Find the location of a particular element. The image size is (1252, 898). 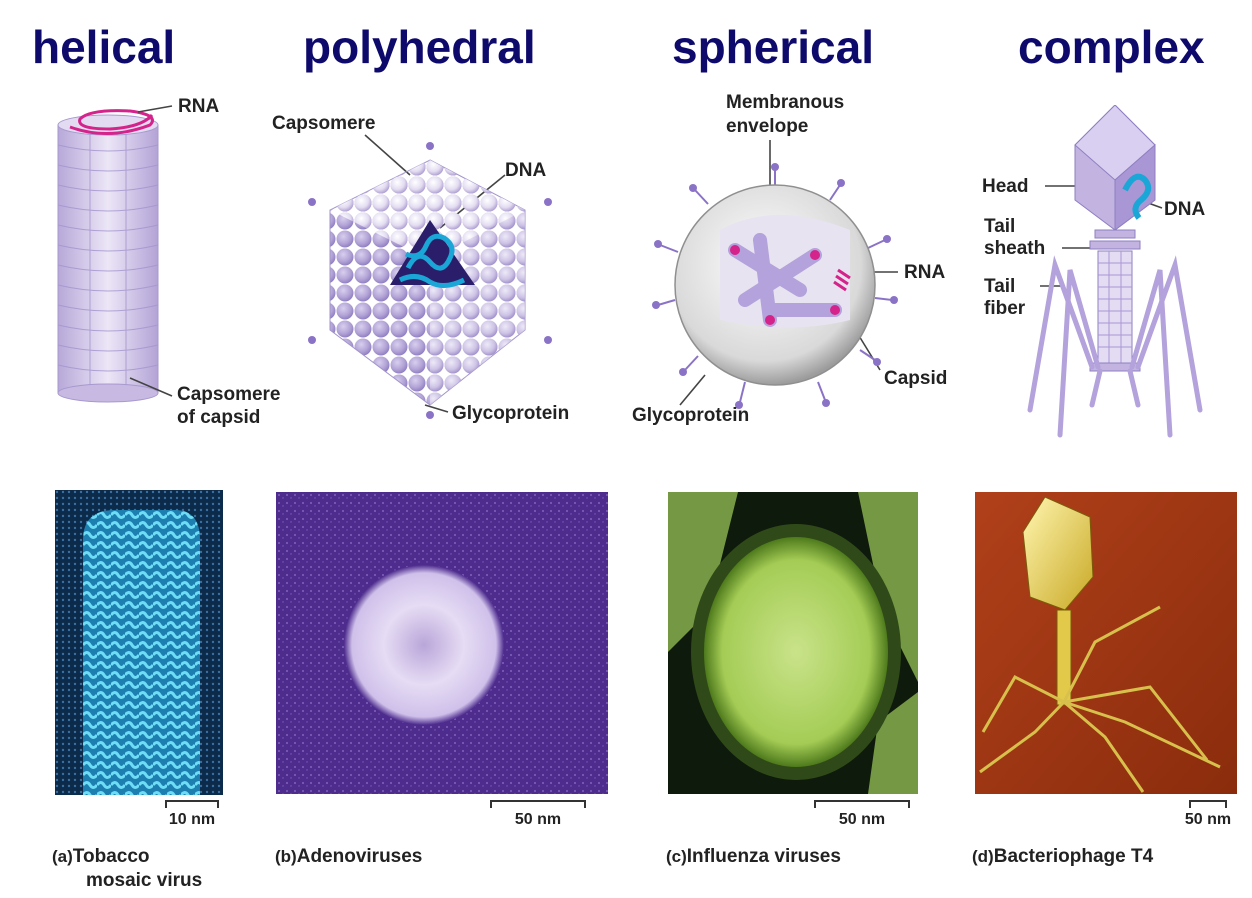

scale-bar-b-line is located at coordinates (538, 804).